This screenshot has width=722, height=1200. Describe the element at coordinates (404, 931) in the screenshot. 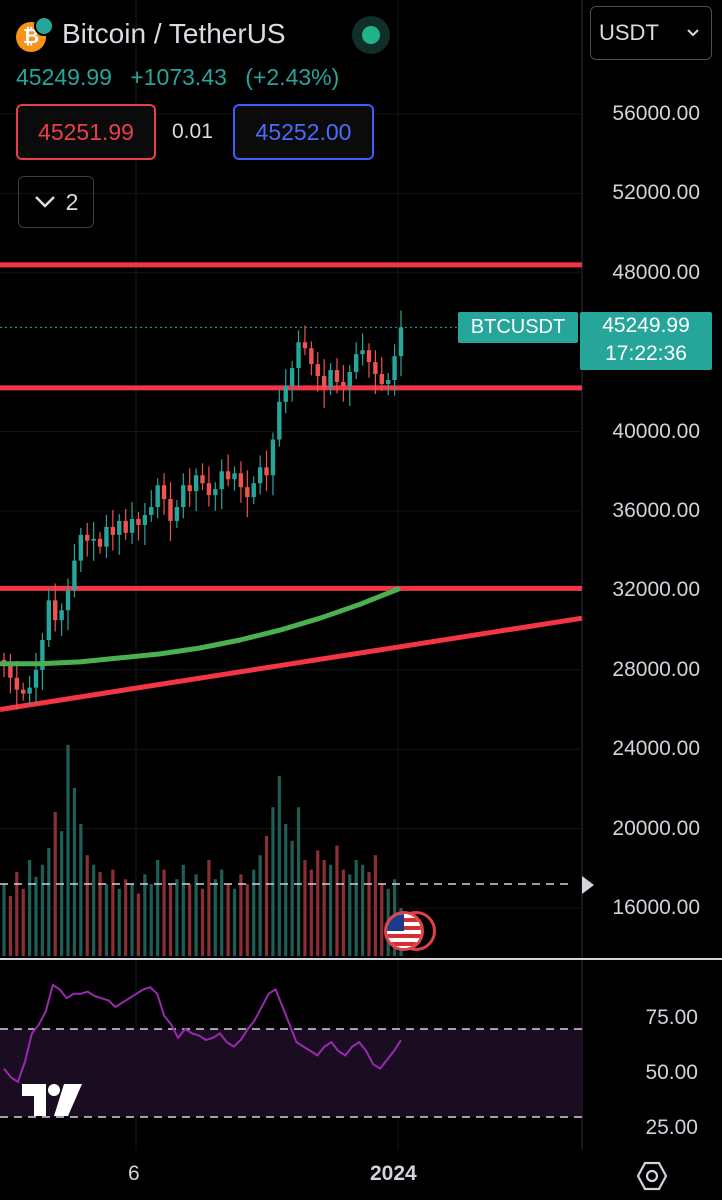

I see `us-event-flag-icon` at that location.